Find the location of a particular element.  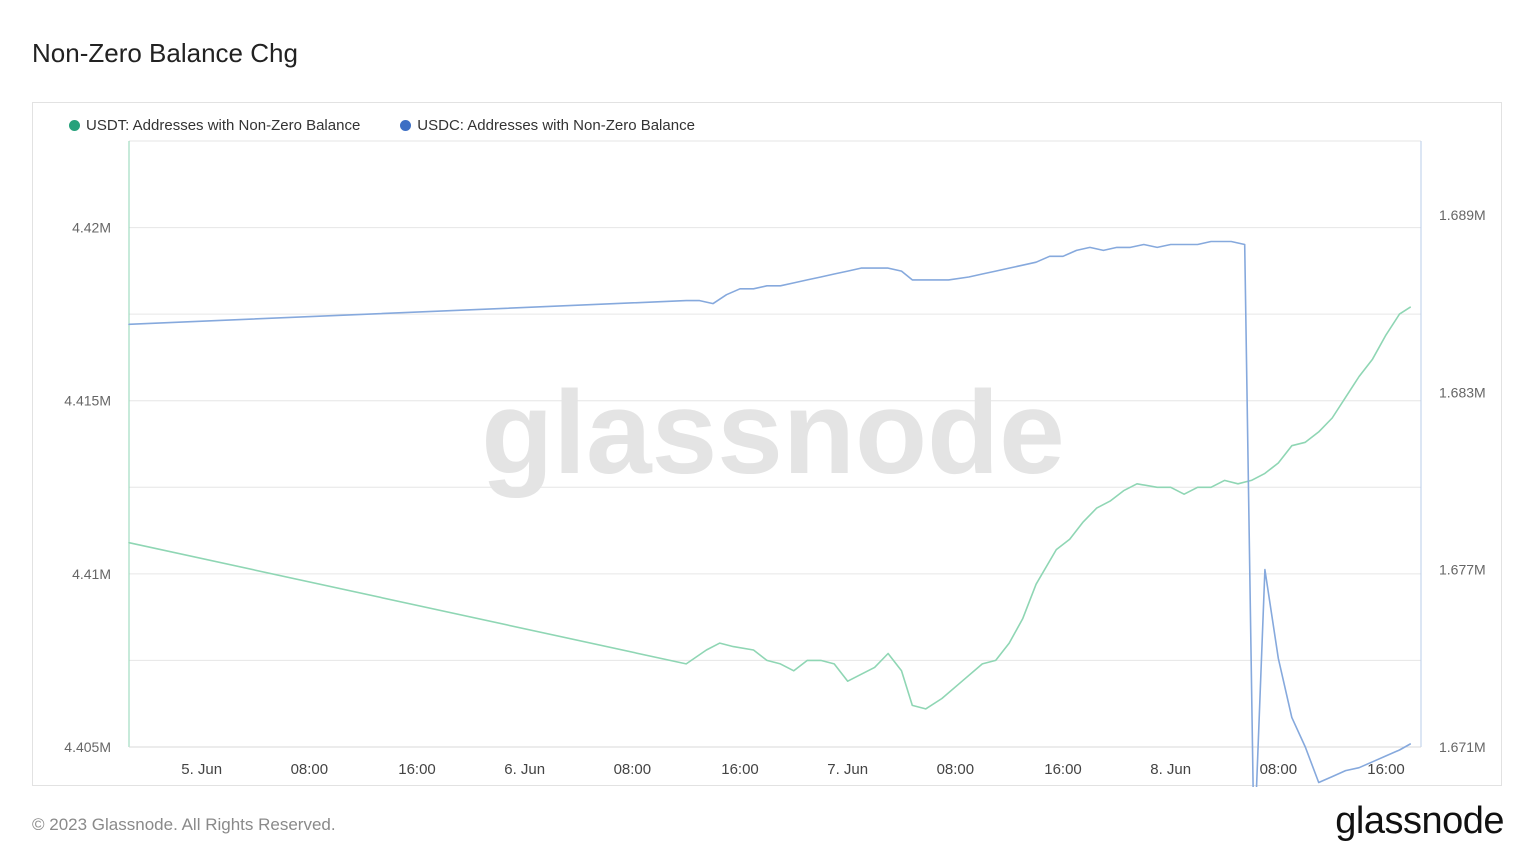

legend-dot-usdc is located at coordinates (406, 125).